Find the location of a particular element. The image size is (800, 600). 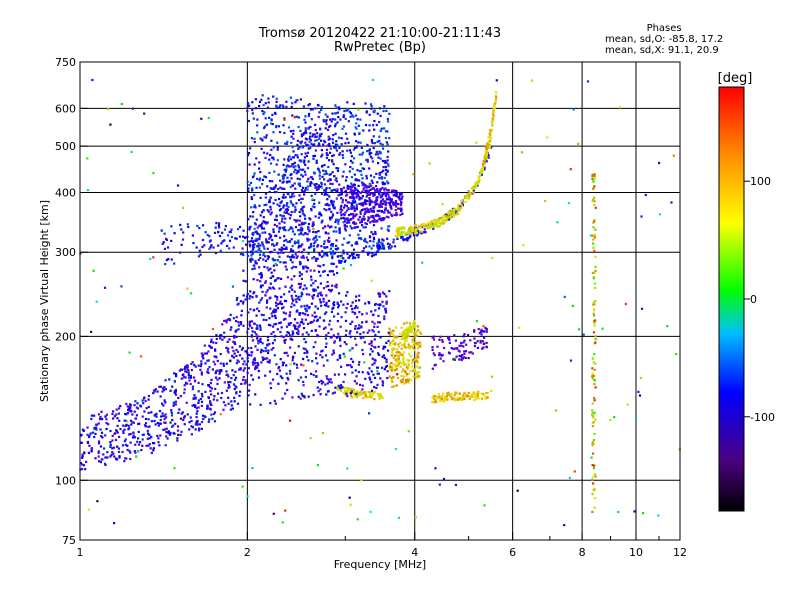

phases-o-stats: mean, sd,O: -85.8, 17.2 is located at coordinates (664, 39).